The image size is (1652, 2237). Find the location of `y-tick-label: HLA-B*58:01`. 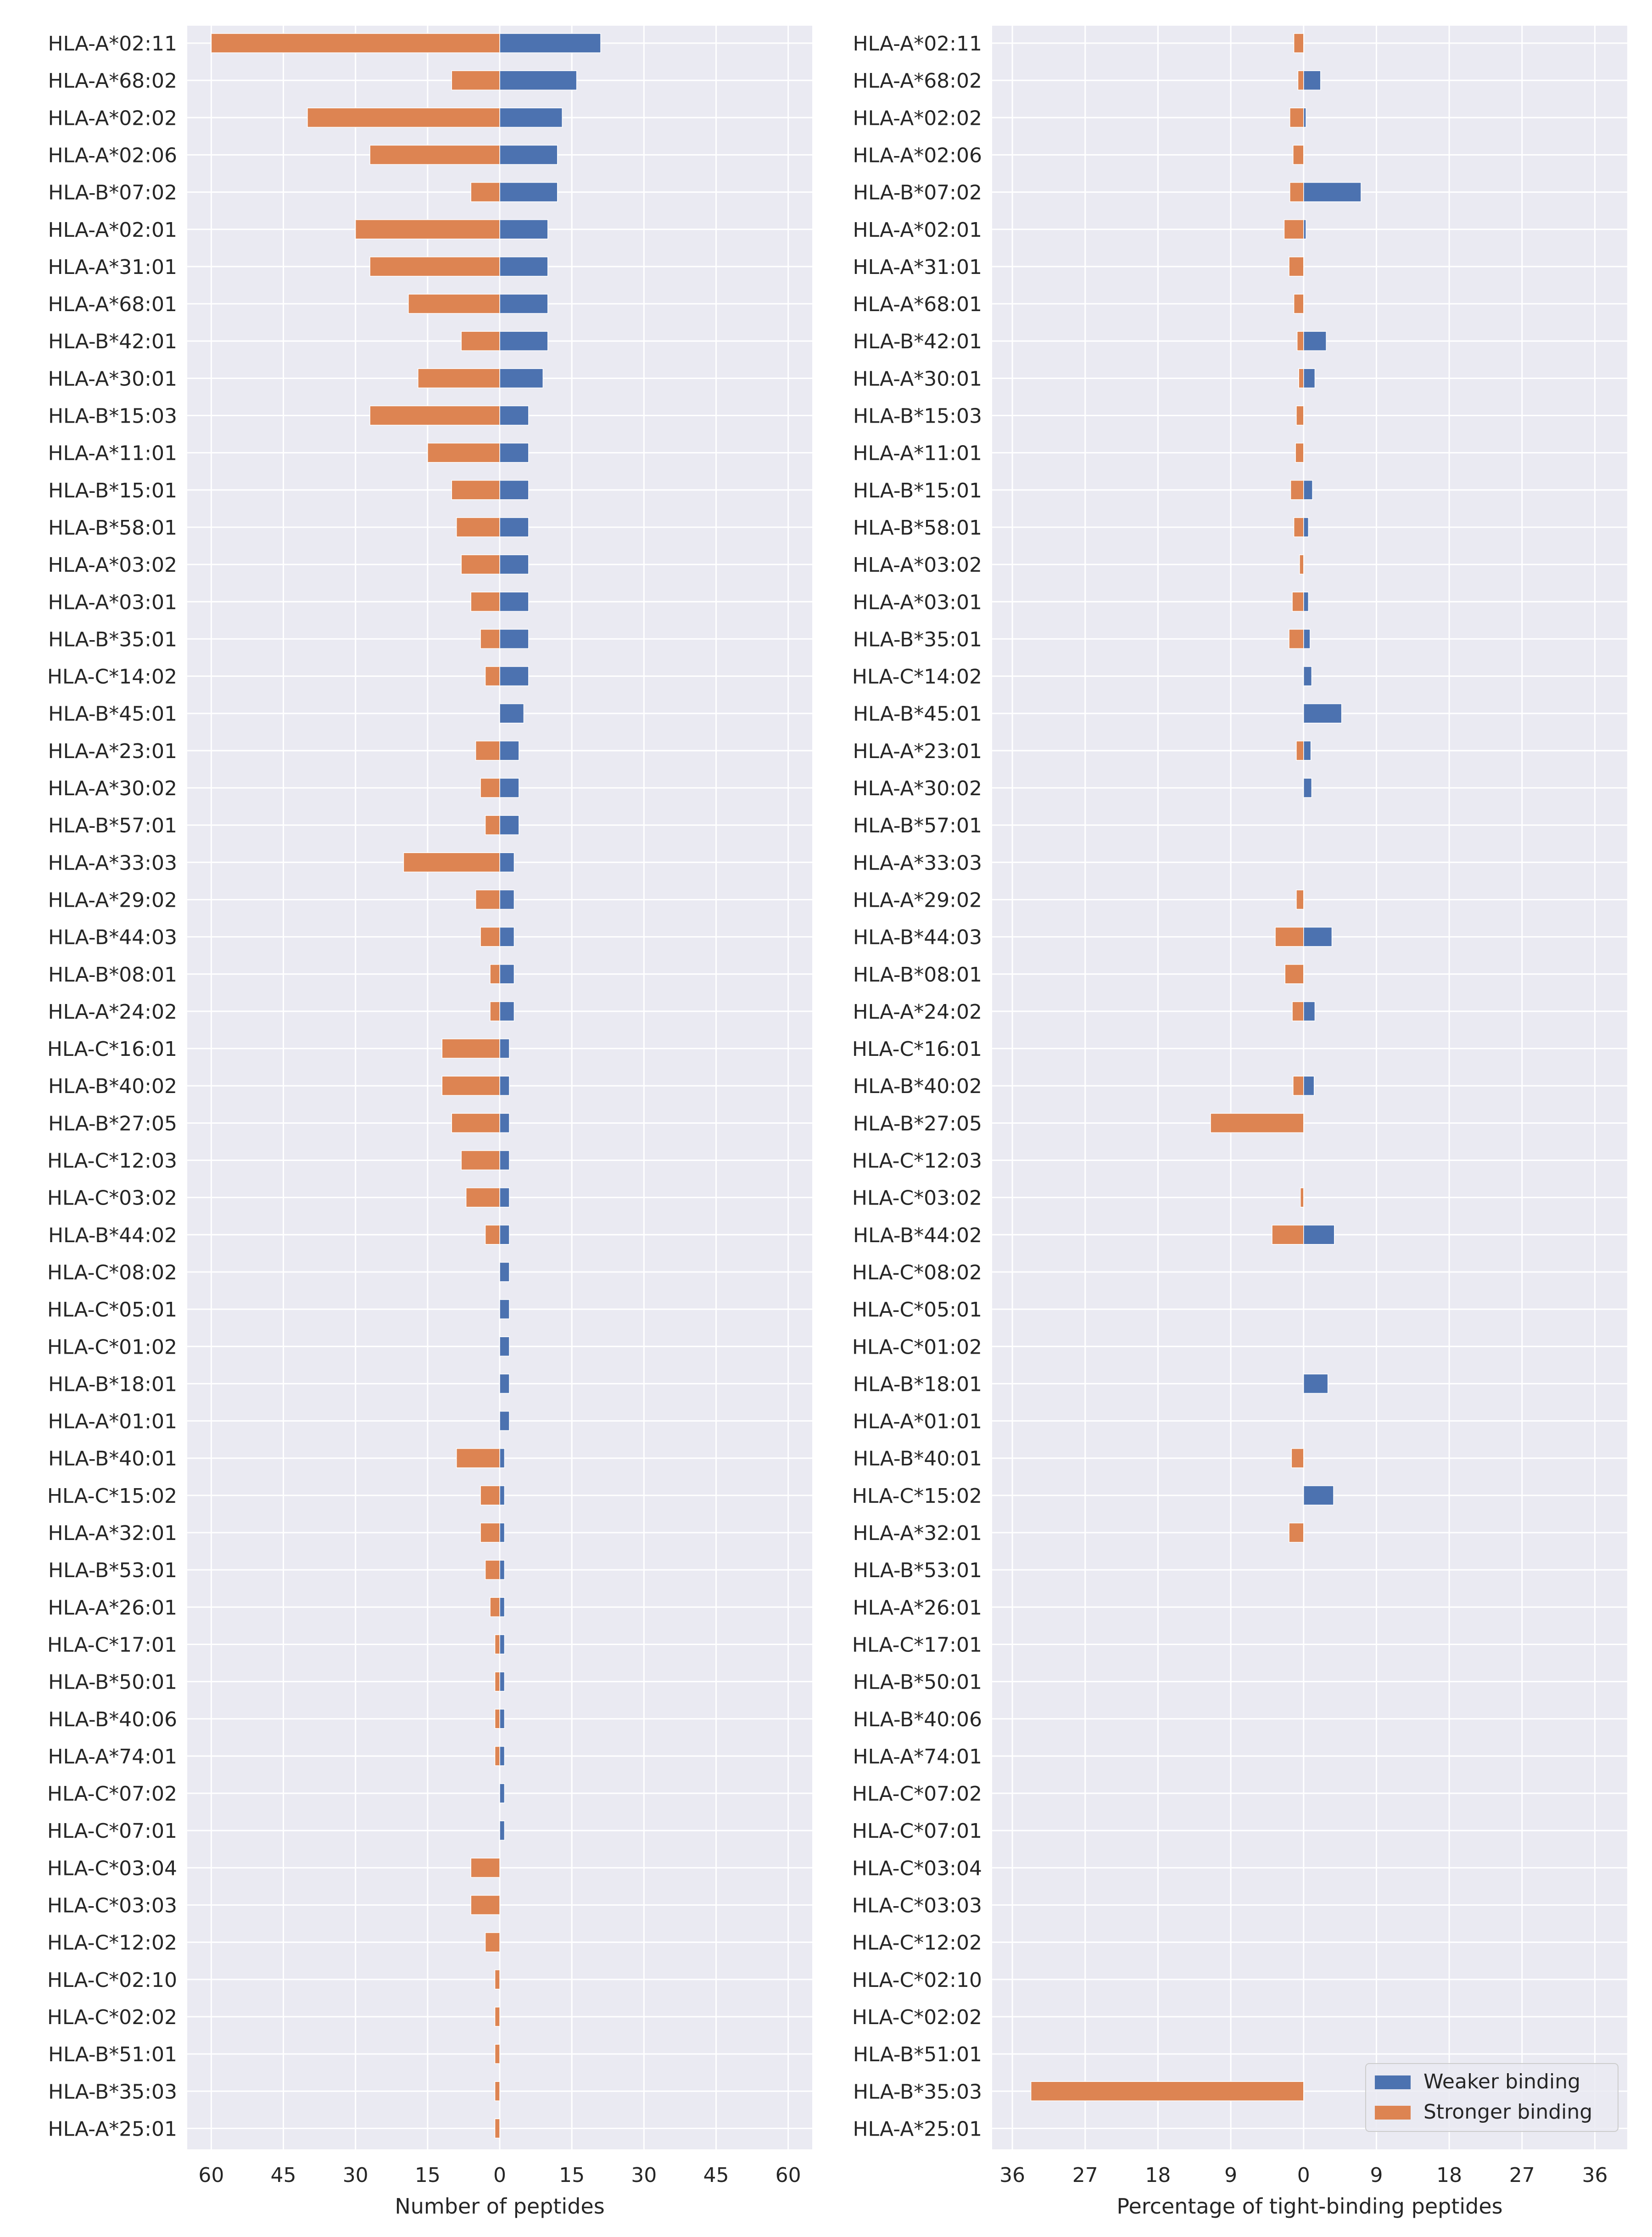

y-tick-label: HLA-B*58:01 is located at coordinates (918, 528).